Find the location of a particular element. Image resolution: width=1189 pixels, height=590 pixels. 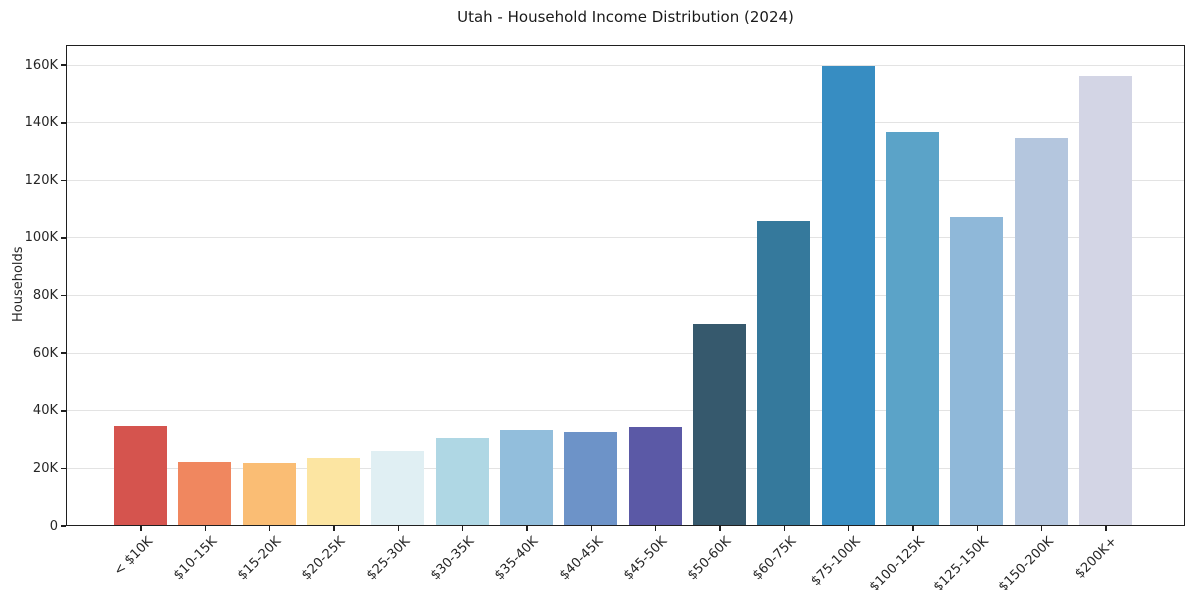

bar-60-75k is located at coordinates (784, 372).